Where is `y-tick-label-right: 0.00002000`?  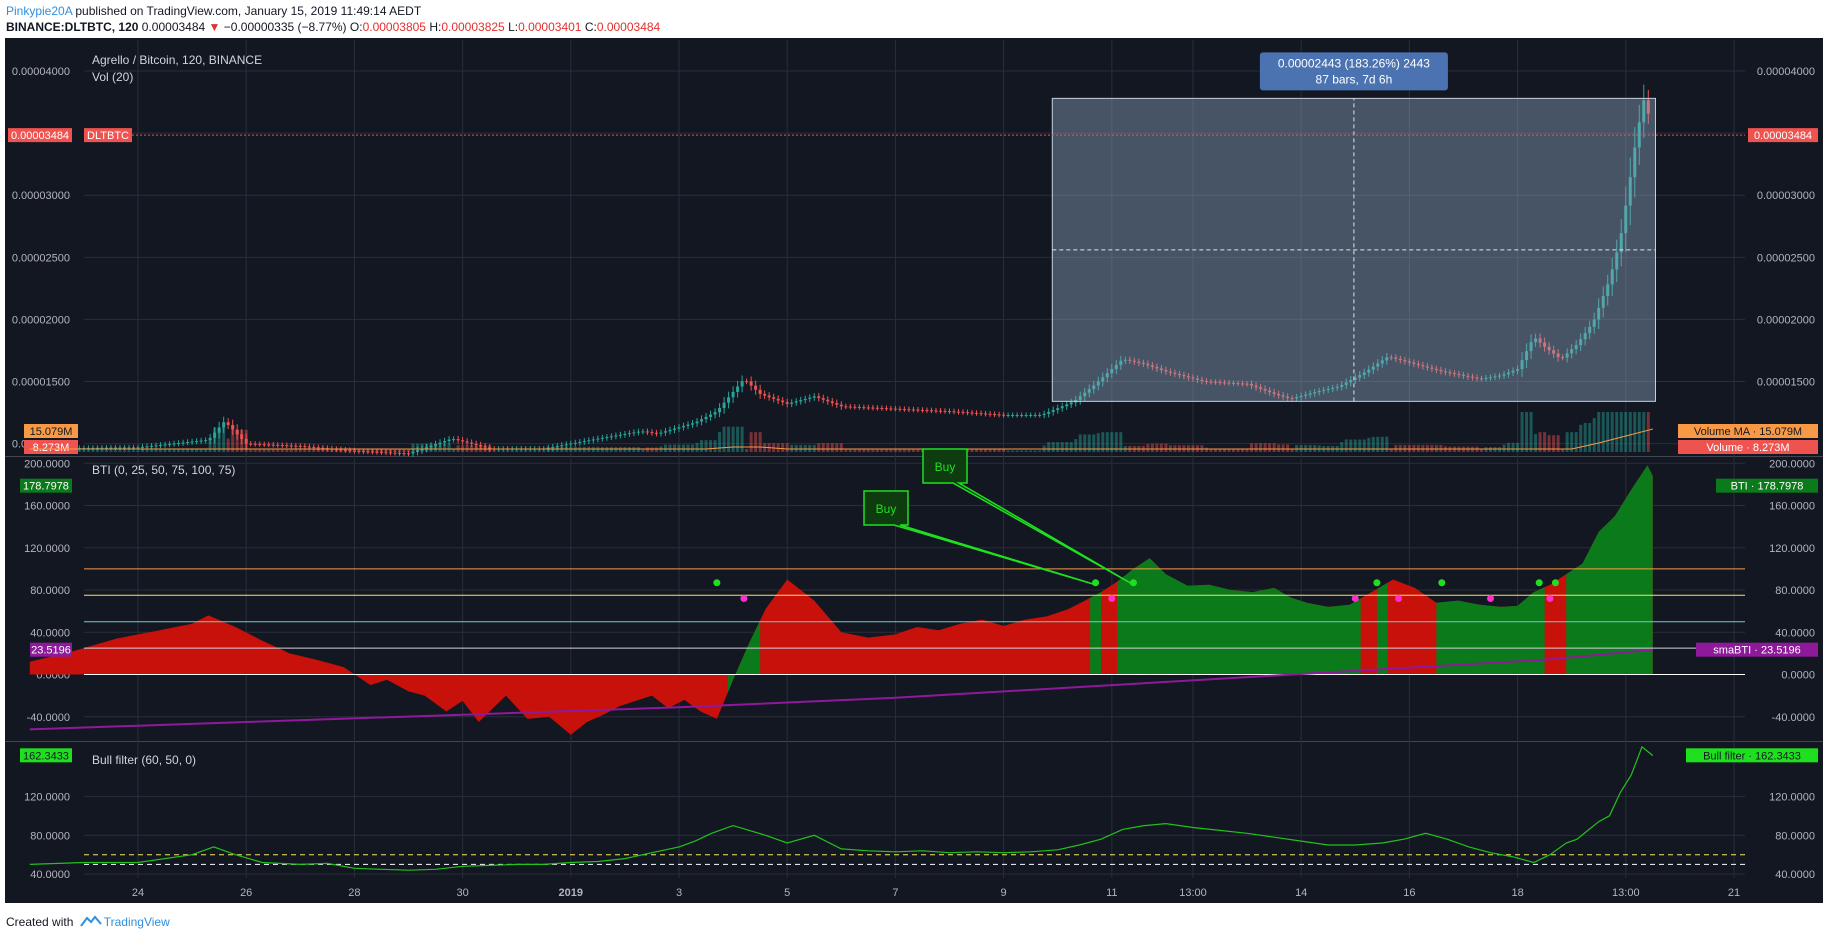 y-tick-label-right: 0.00002000 is located at coordinates (1786, 320).